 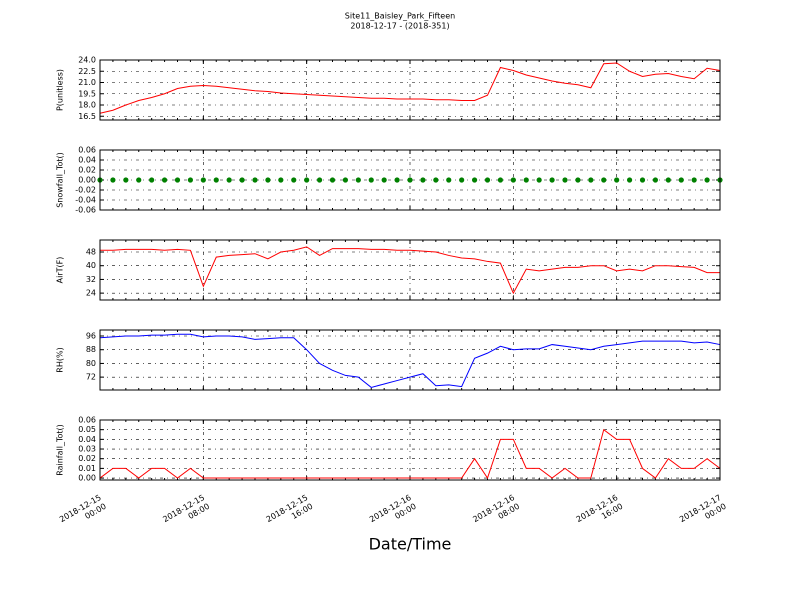 I want to click on y-tick-label: 96, so click(x=91, y=336).